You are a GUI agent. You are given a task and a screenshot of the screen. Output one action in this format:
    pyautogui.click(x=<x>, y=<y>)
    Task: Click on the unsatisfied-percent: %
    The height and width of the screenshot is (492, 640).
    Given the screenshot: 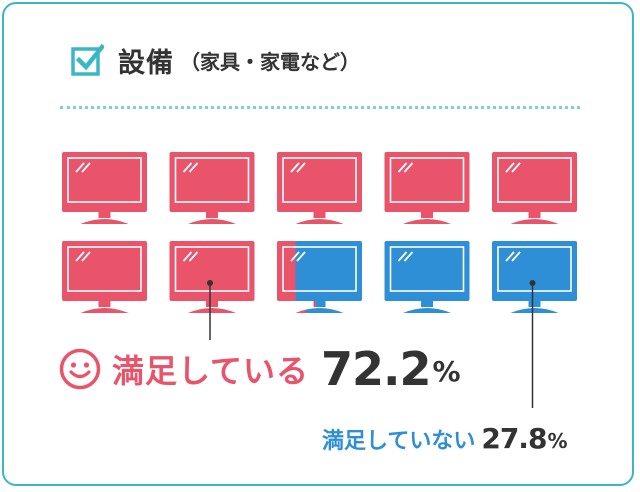 What is the action you would take?
    pyautogui.click(x=557, y=441)
    